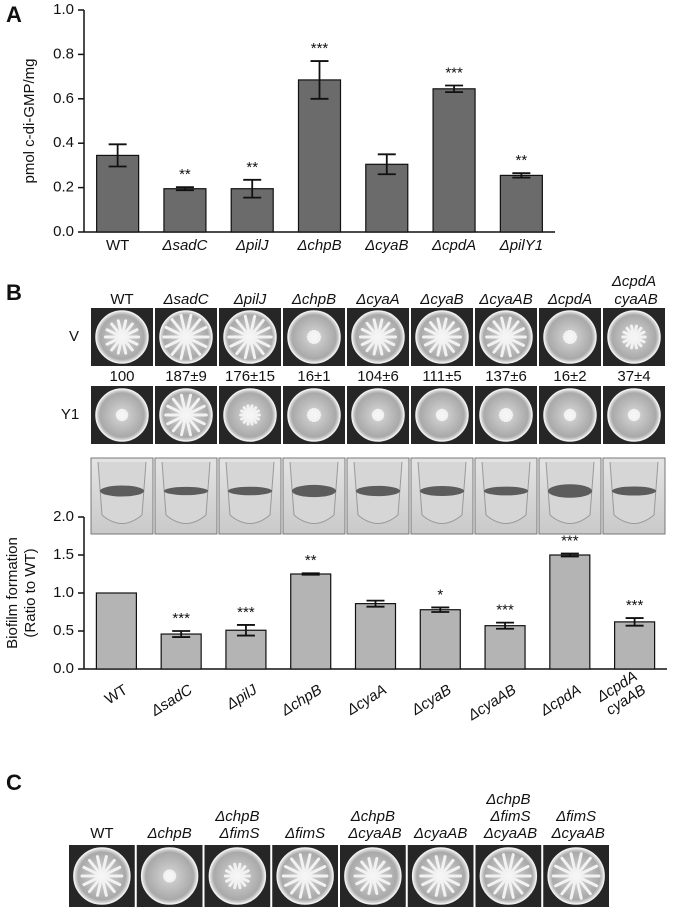 This screenshot has width=677, height=916. Describe the element at coordinates (569, 376) in the screenshot. I see `ratio-label: 16±2` at that location.